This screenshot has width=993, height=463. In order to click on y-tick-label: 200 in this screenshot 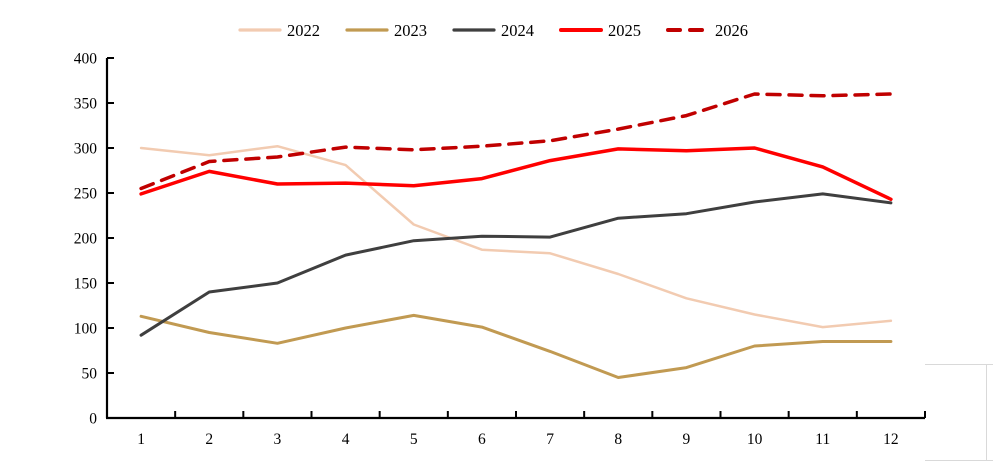, I will do `click(86, 239)`.